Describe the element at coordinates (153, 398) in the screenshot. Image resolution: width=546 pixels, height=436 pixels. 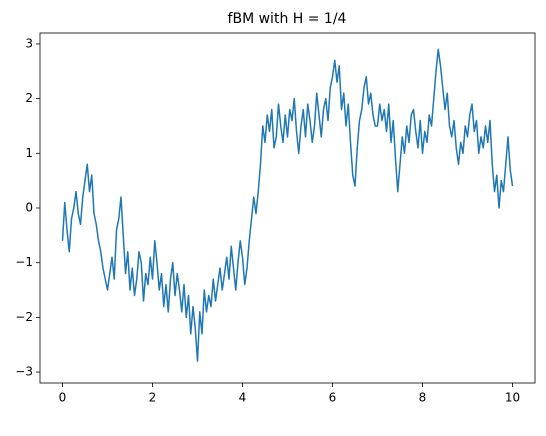
I see `x-tick-label: 2` at that location.